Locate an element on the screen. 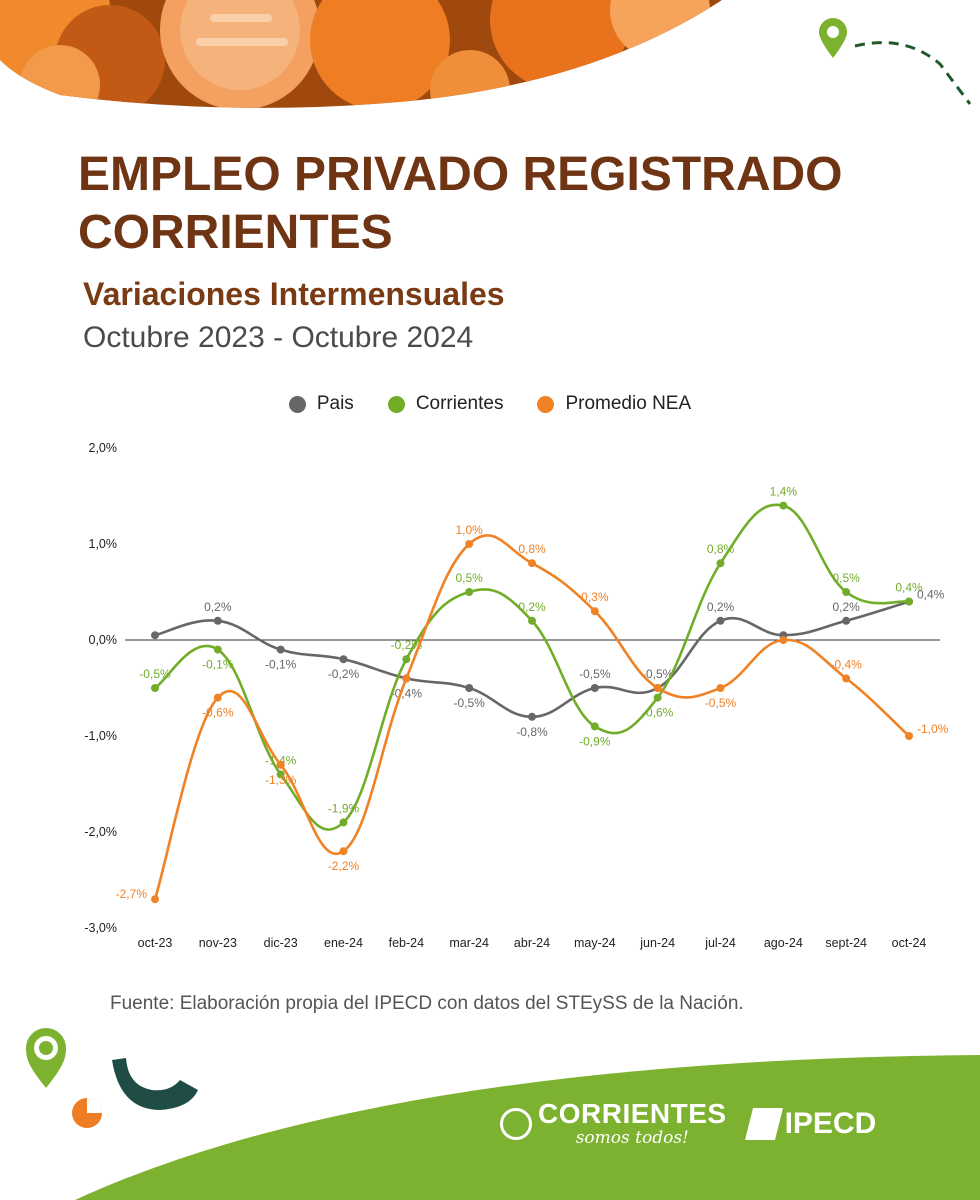  y-tick-label: -2,0% is located at coordinates (100, 832).